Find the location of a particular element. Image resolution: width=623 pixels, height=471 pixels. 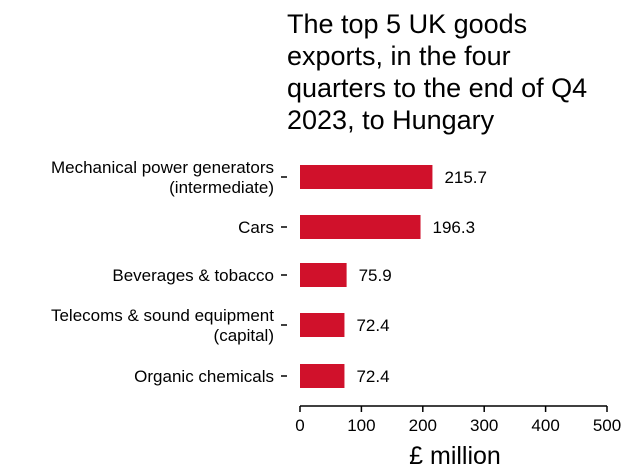

x-axis: 0 100 200 300 400 500 £ million is located at coordinates (458, 437).